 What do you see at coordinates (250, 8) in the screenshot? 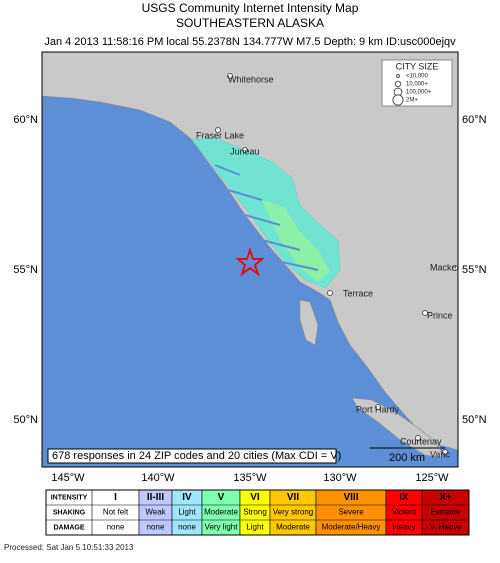
I see `title: USGS Community Internet Intensity Map` at bounding box center [250, 8].